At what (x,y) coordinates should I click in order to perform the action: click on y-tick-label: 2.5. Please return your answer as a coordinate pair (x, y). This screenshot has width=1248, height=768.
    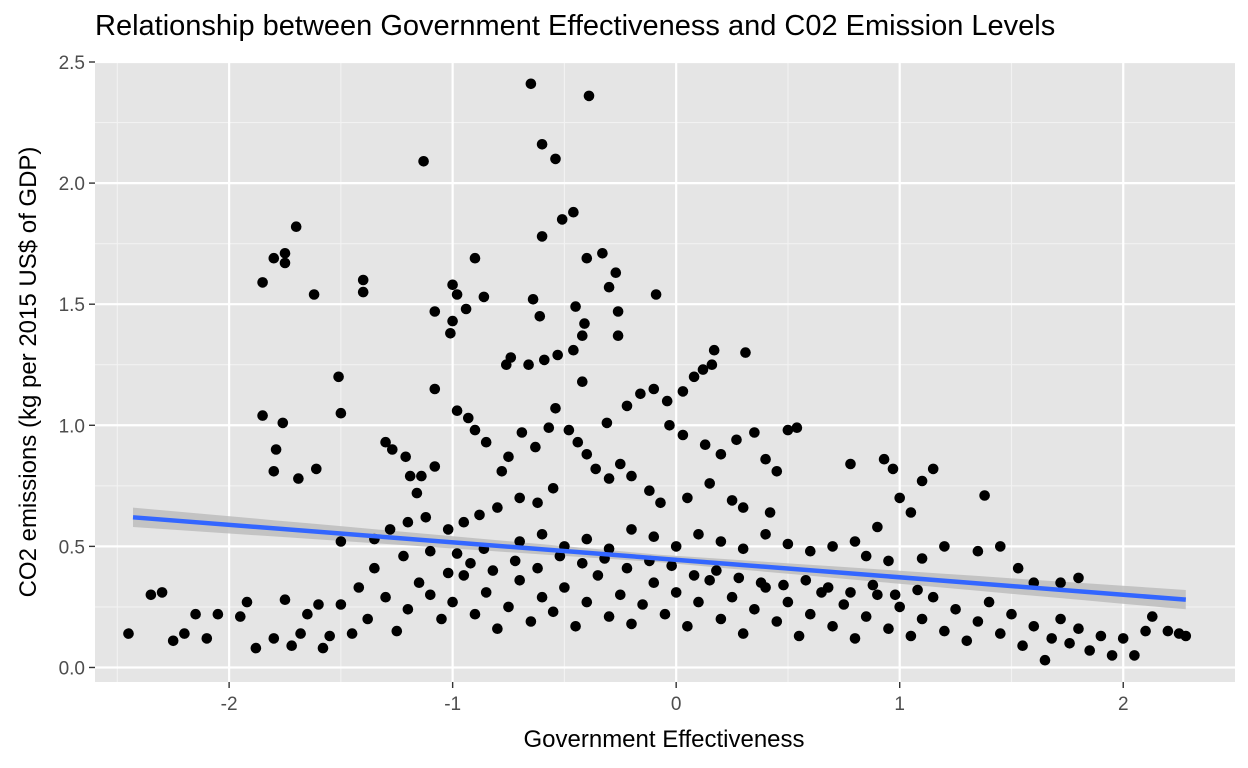
    Looking at the image, I should click on (72, 63).